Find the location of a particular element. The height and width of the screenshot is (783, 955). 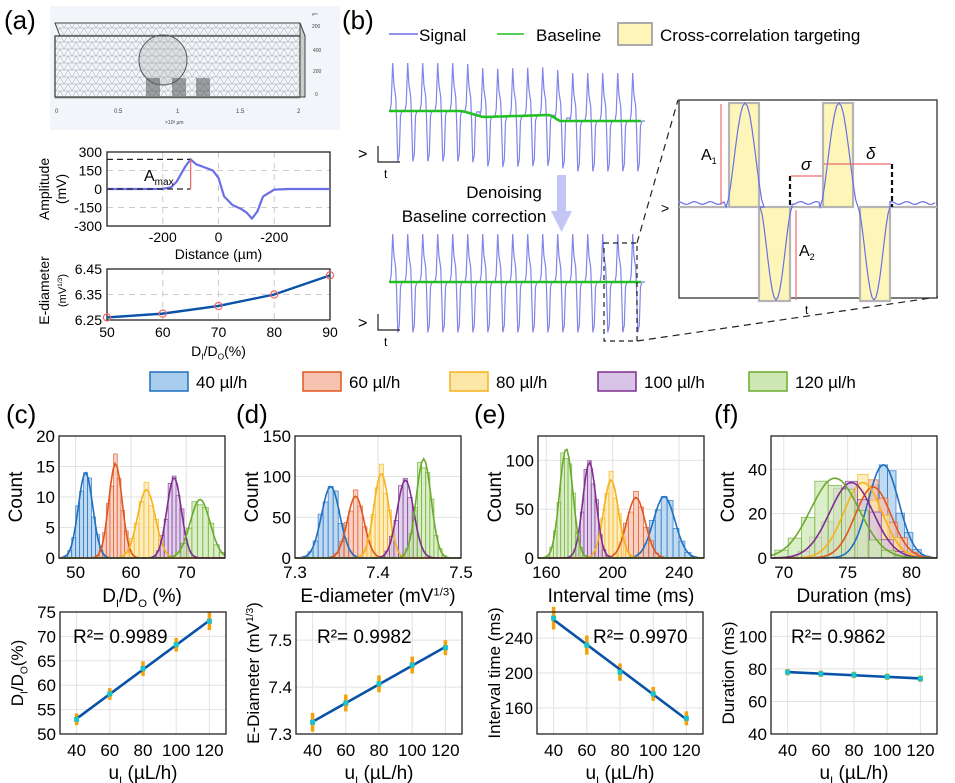

scale-v-label: > is located at coordinates (362, 154).